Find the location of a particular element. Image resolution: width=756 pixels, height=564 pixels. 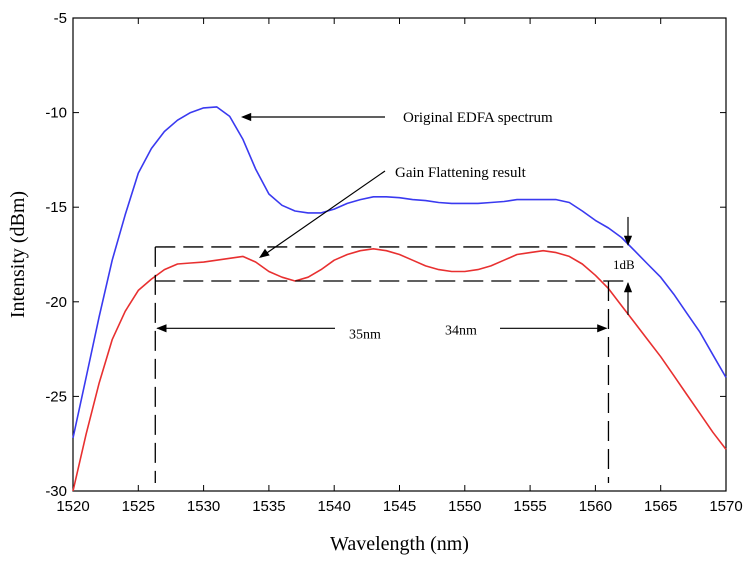

db-label: 1dB is located at coordinates (624, 264).